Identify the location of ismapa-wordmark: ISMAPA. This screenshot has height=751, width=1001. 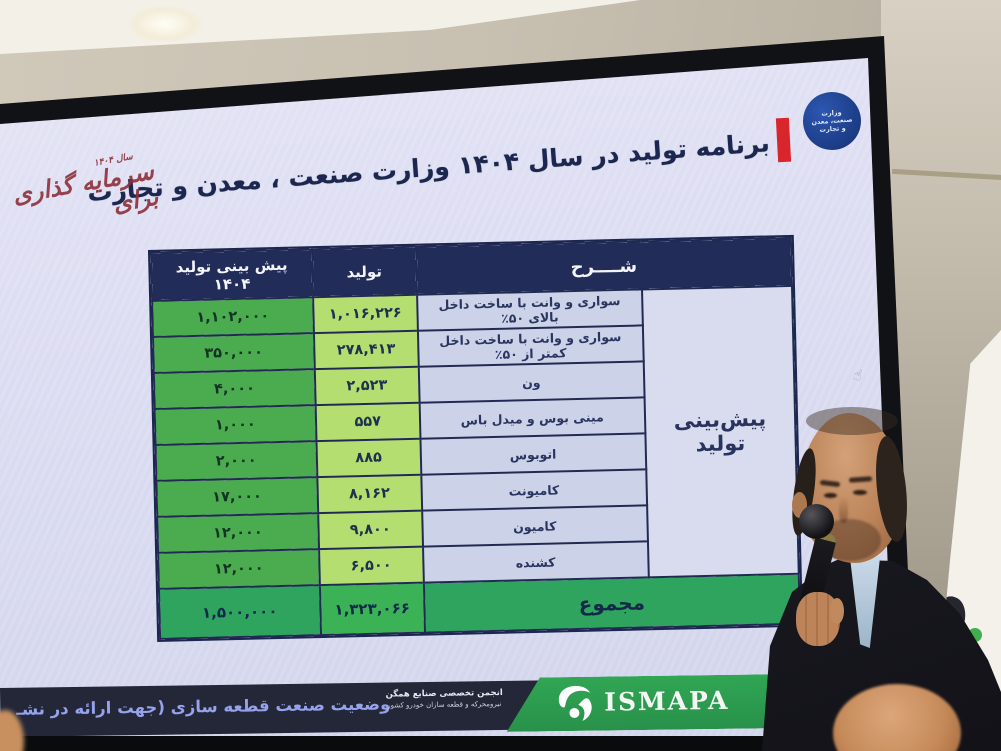
(667, 701).